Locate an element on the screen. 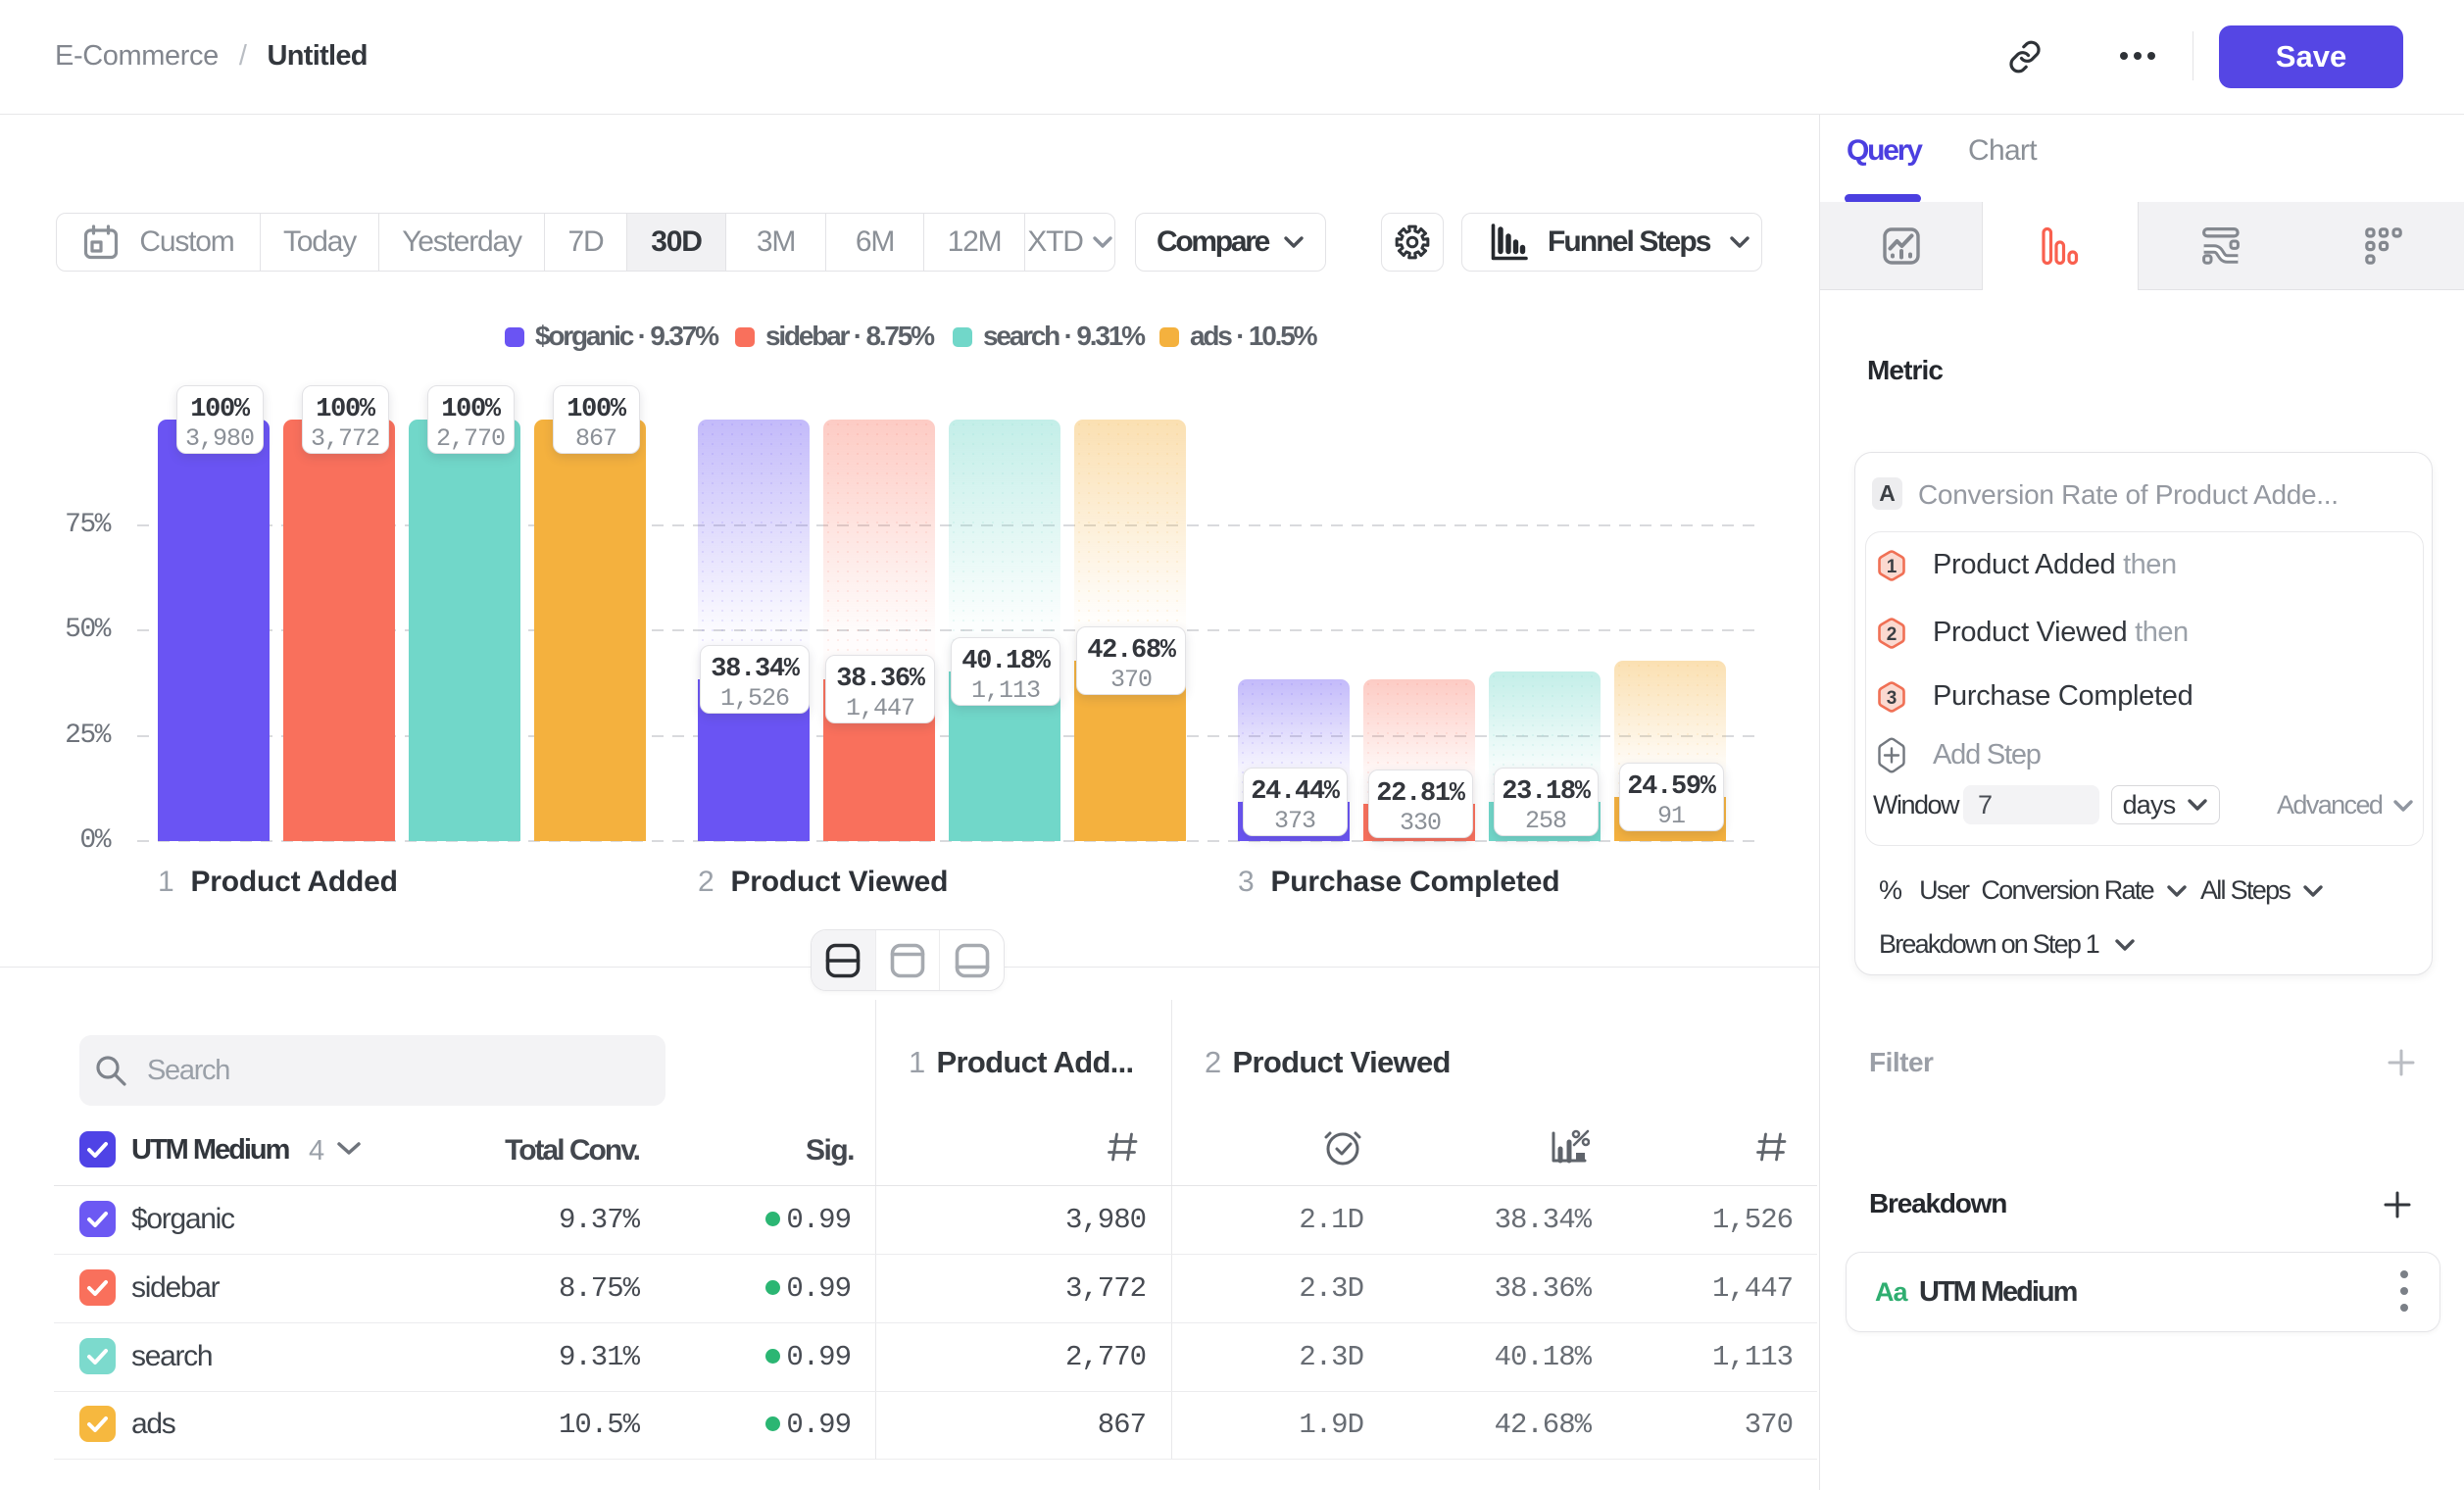  svg-text: 1 is located at coordinates (1892, 567).